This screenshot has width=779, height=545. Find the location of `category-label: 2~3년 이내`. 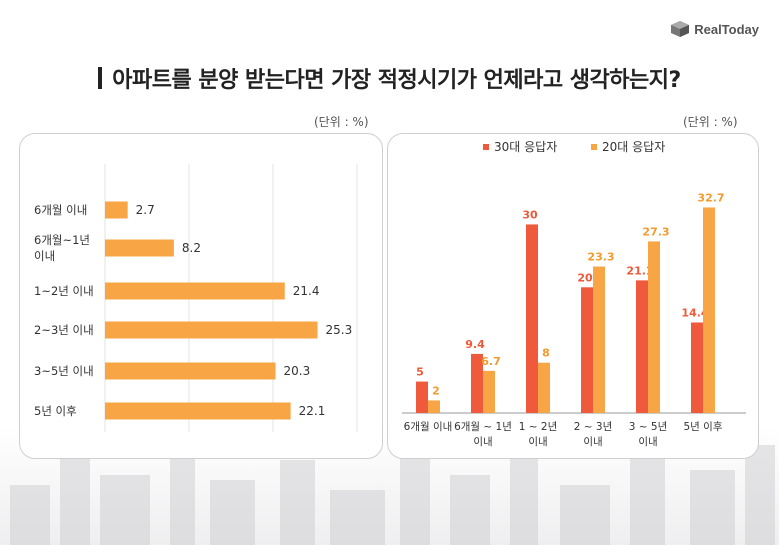

category-label: 2~3년 이내 is located at coordinates (64, 330).